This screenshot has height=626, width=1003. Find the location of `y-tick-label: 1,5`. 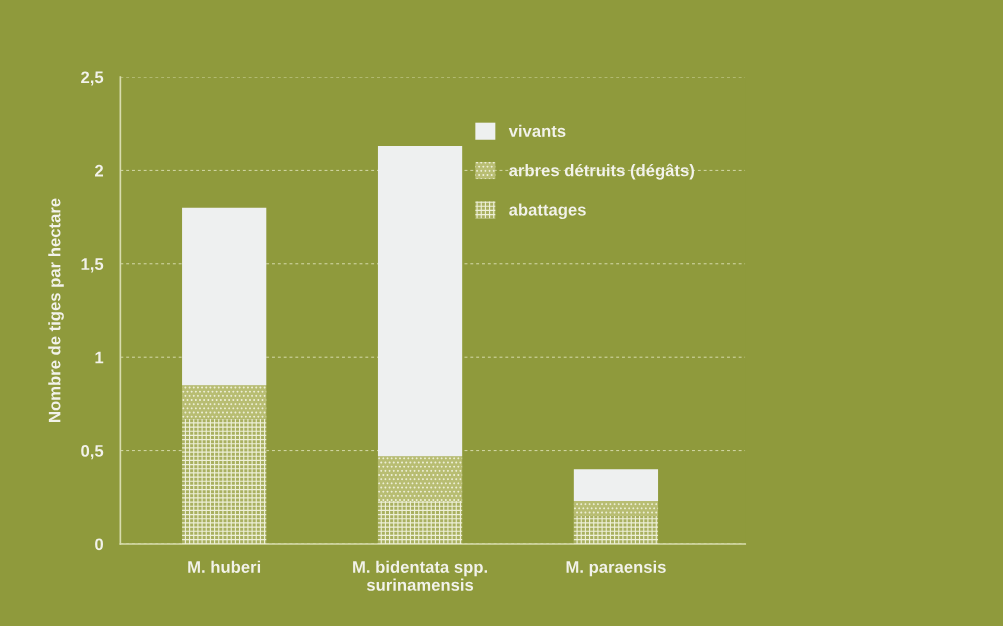

y-tick-label: 1,5 is located at coordinates (92, 265).